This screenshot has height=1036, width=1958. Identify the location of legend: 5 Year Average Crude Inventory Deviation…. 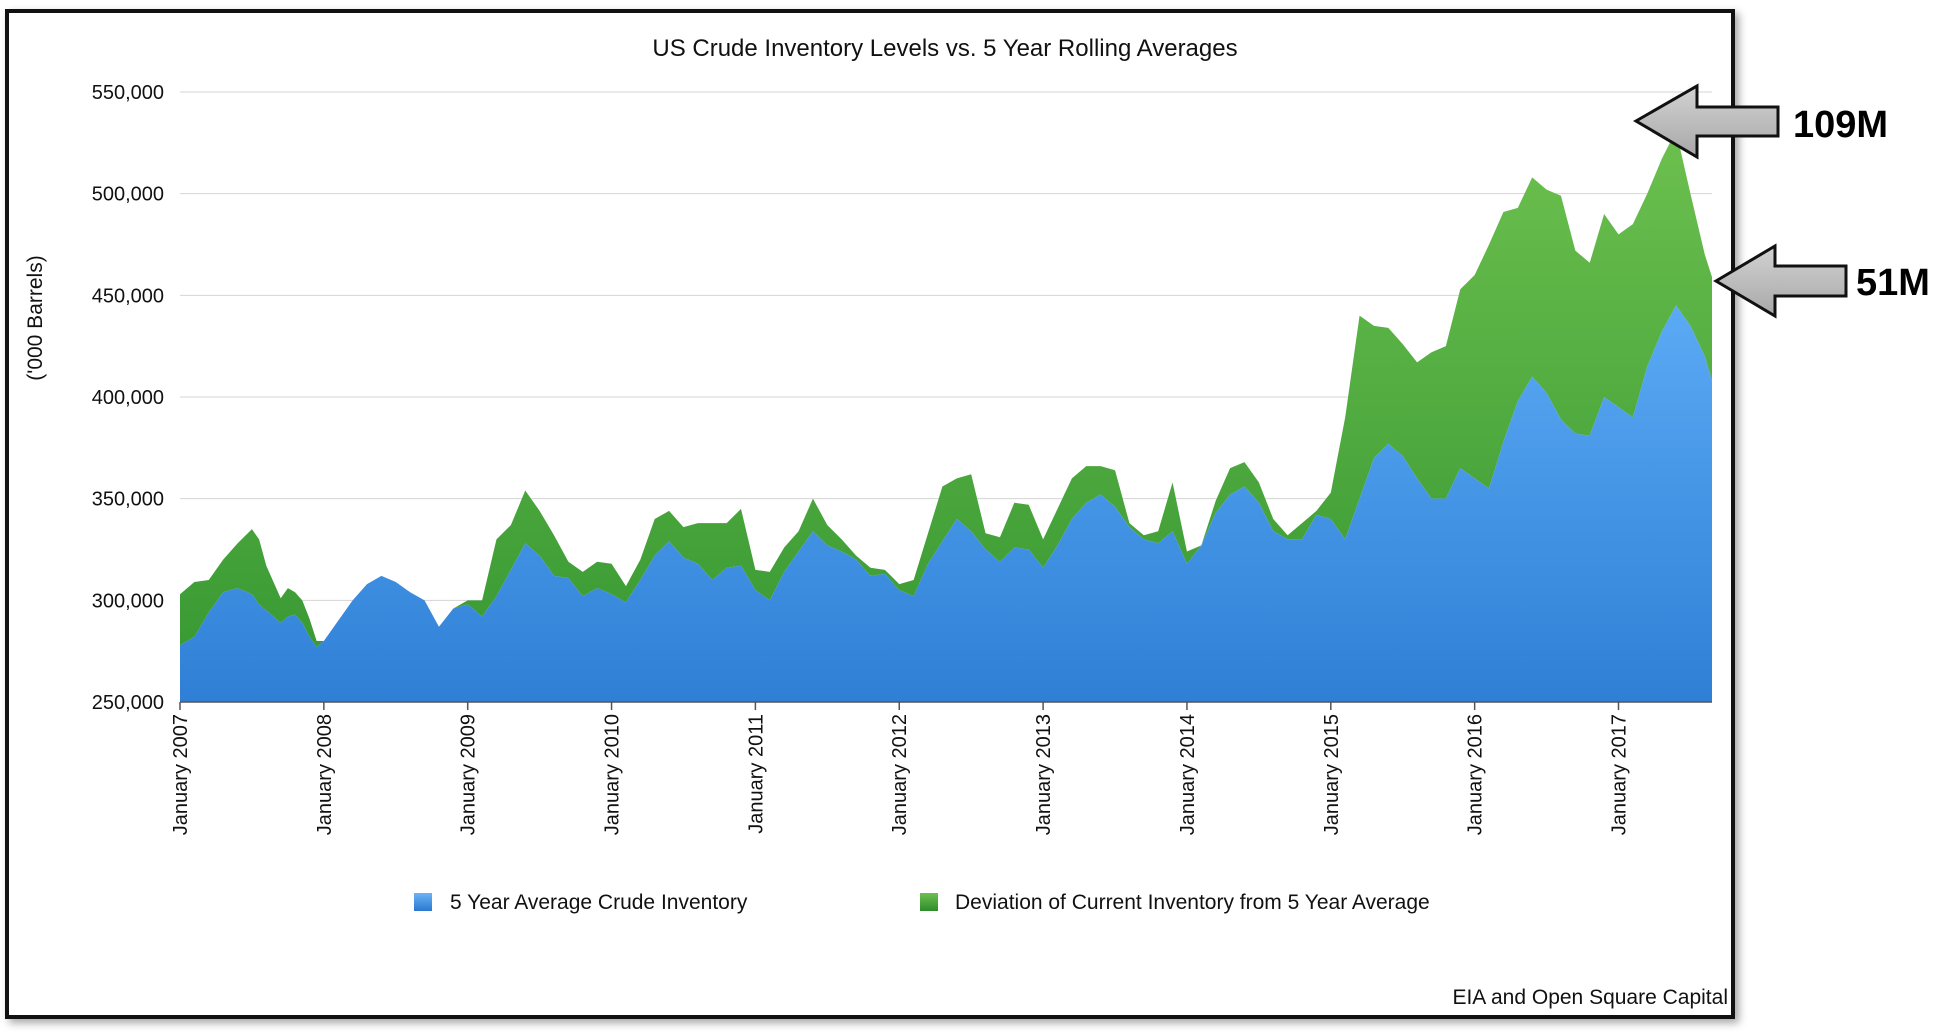
(922, 902).